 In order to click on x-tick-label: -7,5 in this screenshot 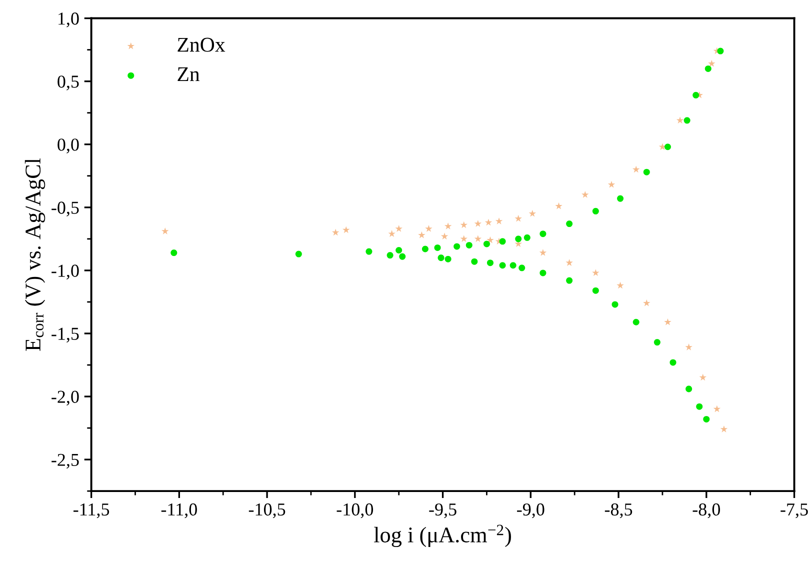, I will do `click(794, 511)`.